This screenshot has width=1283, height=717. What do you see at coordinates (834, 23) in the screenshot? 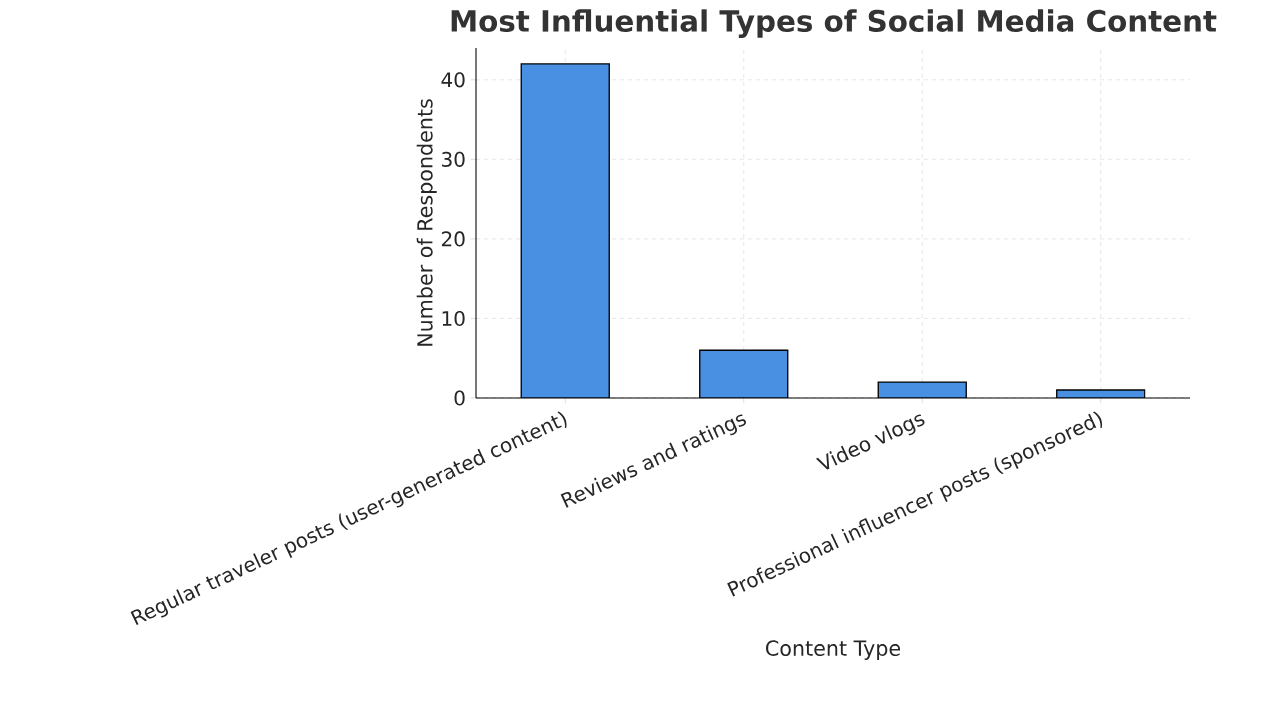
I see `chart-title: Most Influential Types of Social Media Content` at bounding box center [834, 23].